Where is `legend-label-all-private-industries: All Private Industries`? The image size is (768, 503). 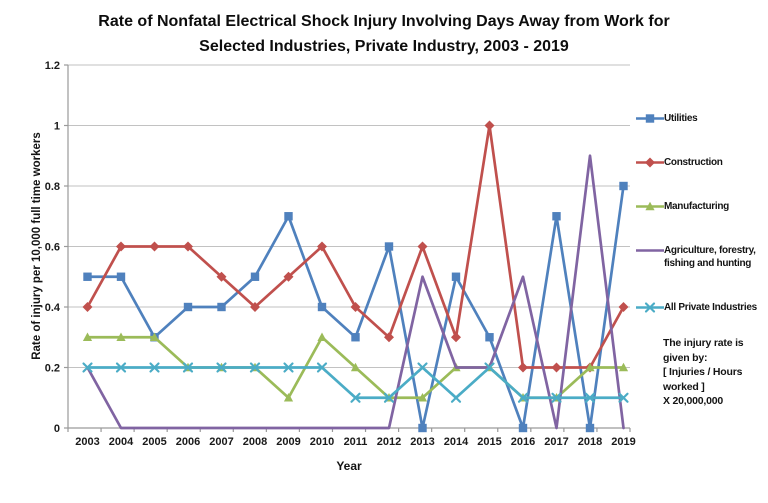 legend-label-all-private-industries: All Private Industries is located at coordinates (710, 307).